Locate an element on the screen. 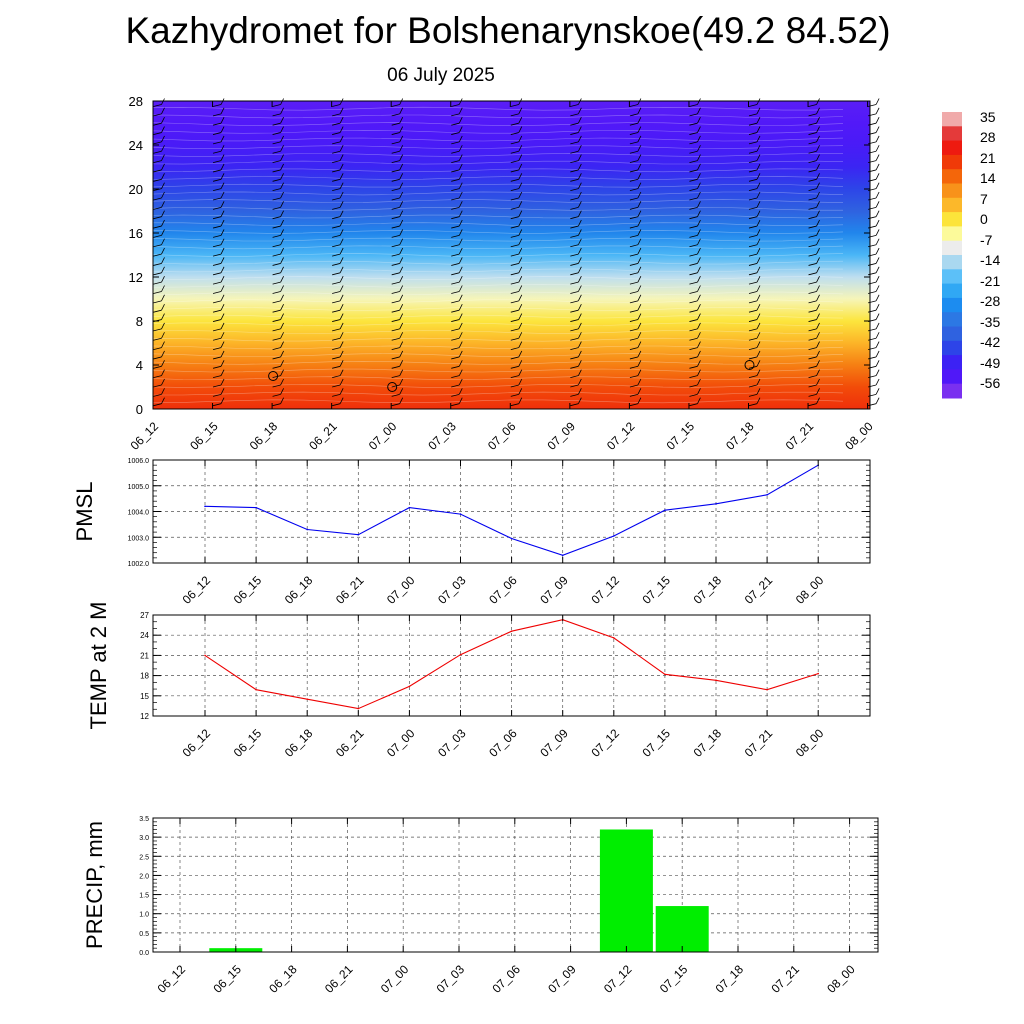 Image resolution: width=1024 pixels, height=1024 pixels. x-tick-label: 07_06 is located at coordinates (503, 590).